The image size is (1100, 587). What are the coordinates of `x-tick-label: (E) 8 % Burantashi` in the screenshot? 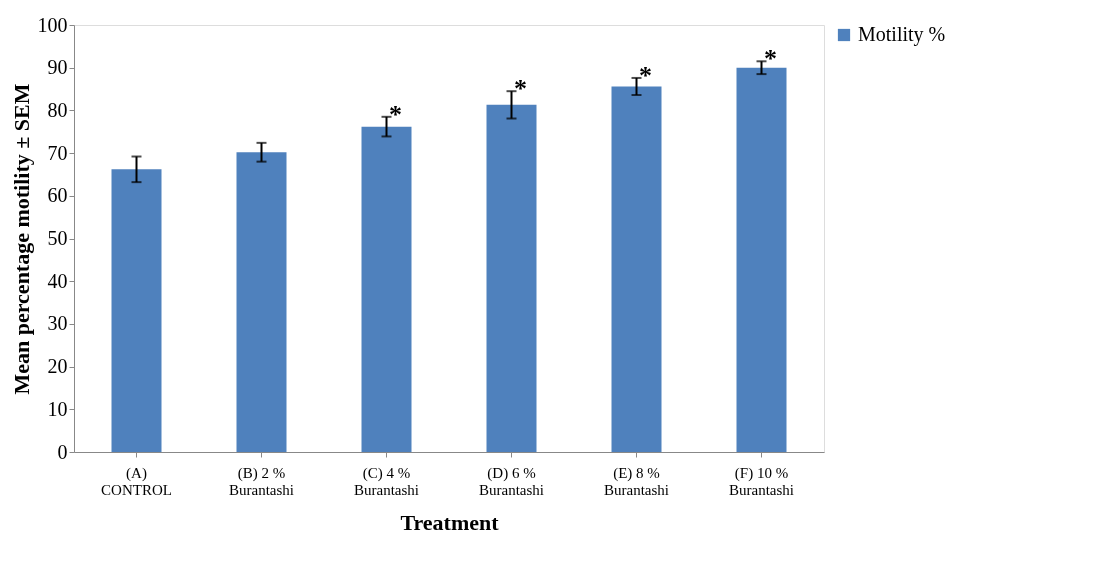 It's located at (636, 481).